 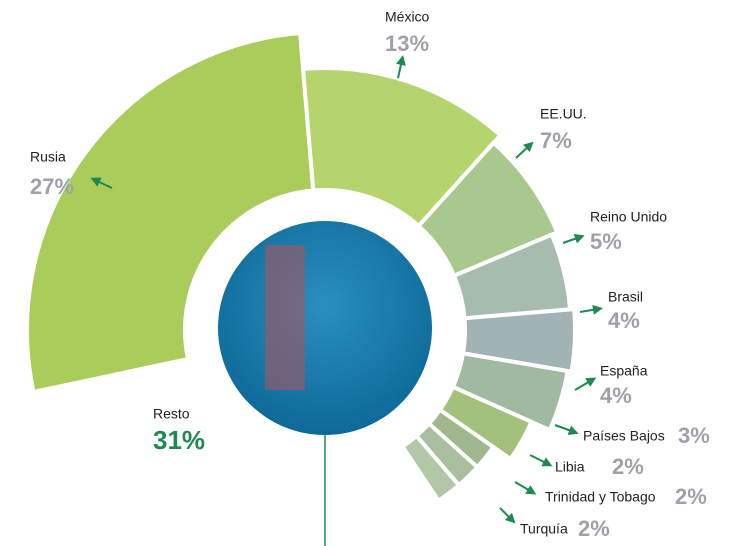 What do you see at coordinates (285, 317) in the screenshot?
I see `ship` at bounding box center [285, 317].